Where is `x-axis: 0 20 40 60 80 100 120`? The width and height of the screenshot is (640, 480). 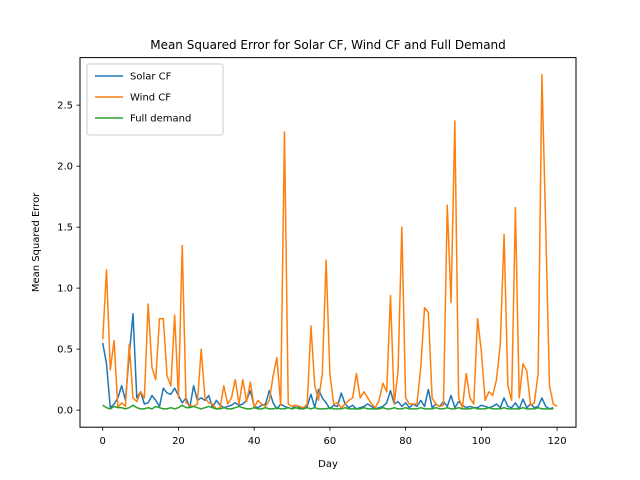
x-axis: 0 20 40 60 80 100 120 is located at coordinates (333, 437).